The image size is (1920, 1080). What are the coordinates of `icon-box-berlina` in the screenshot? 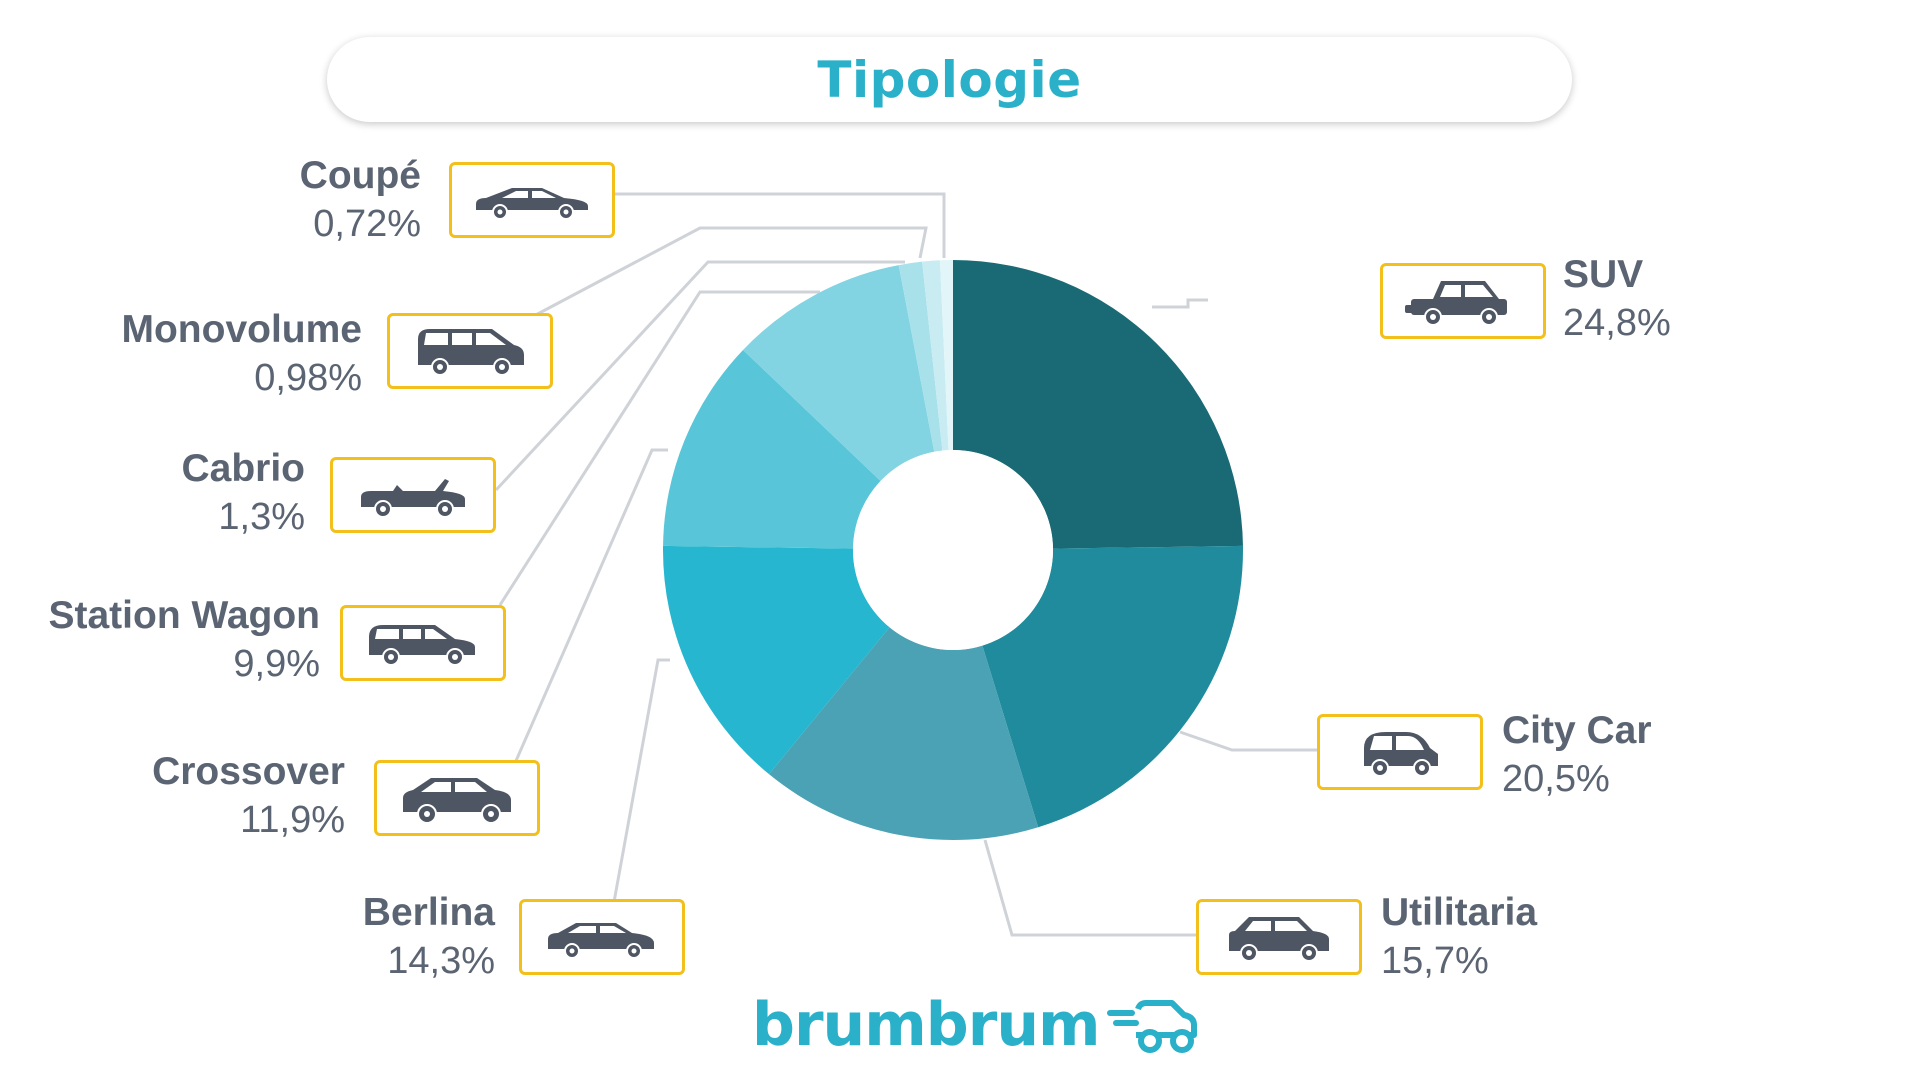 It's located at (602, 937).